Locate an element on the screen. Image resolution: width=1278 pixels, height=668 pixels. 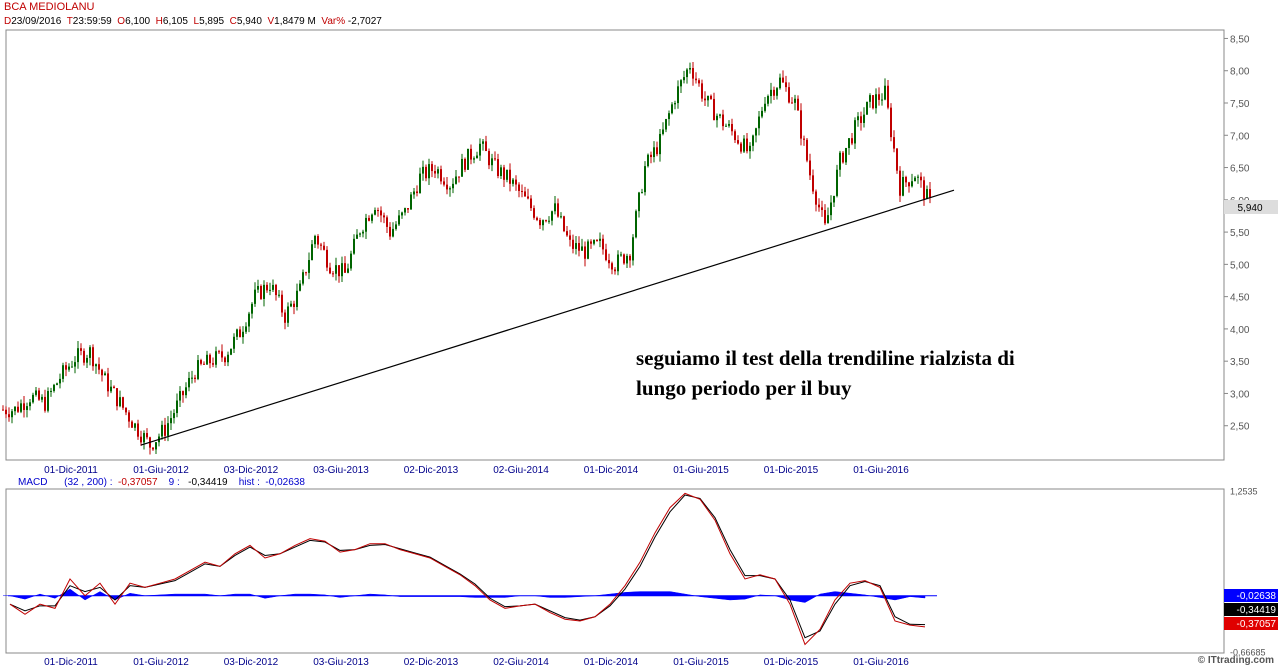
hist-badge is located at coordinates (1251, 595).